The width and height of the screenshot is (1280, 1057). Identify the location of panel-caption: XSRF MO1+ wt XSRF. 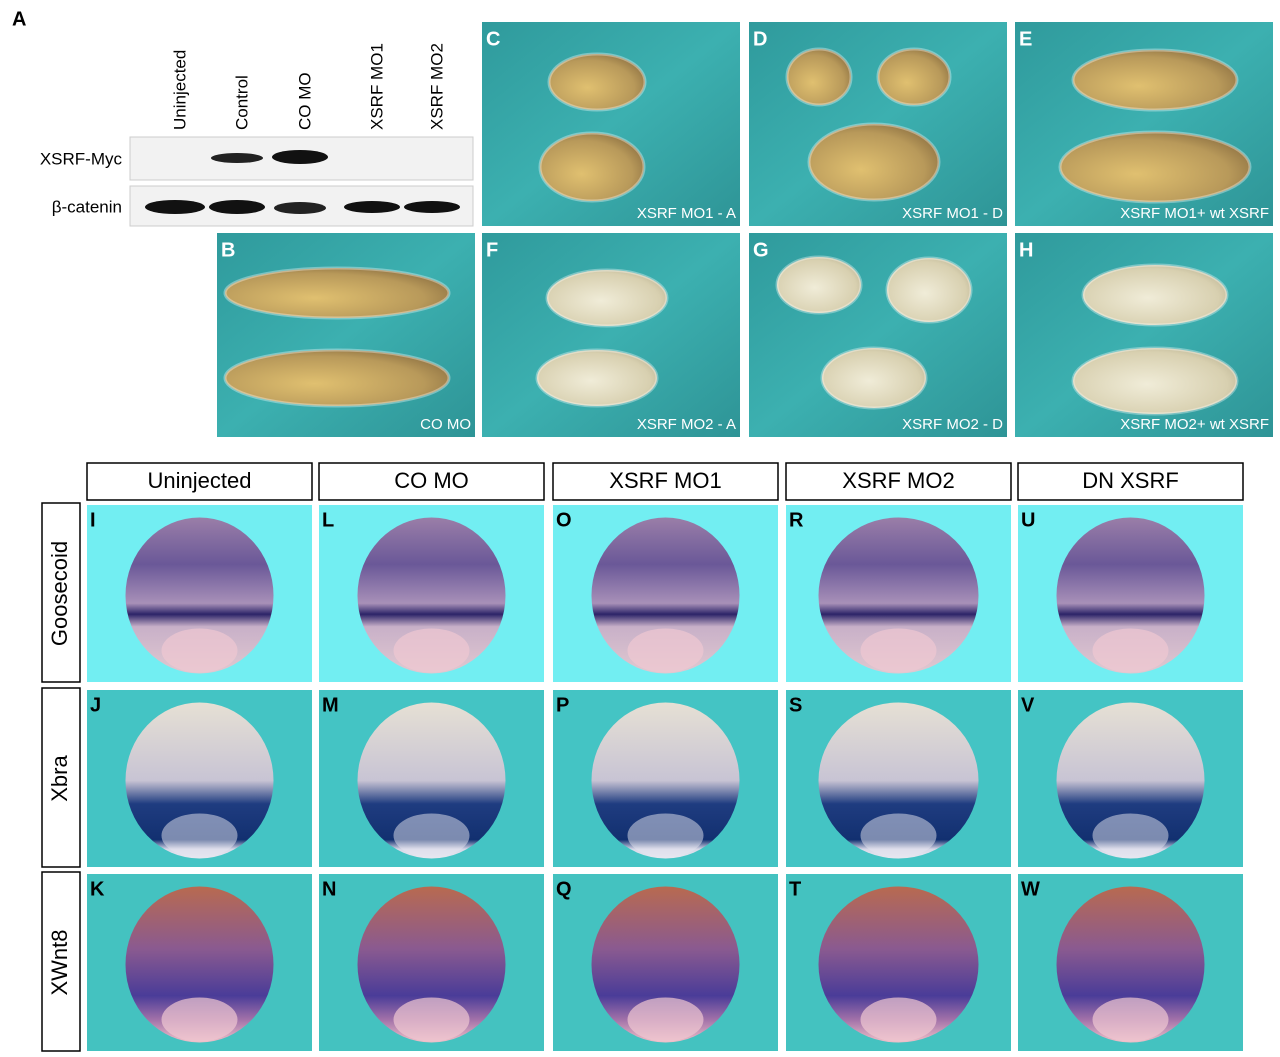
(1194, 213).